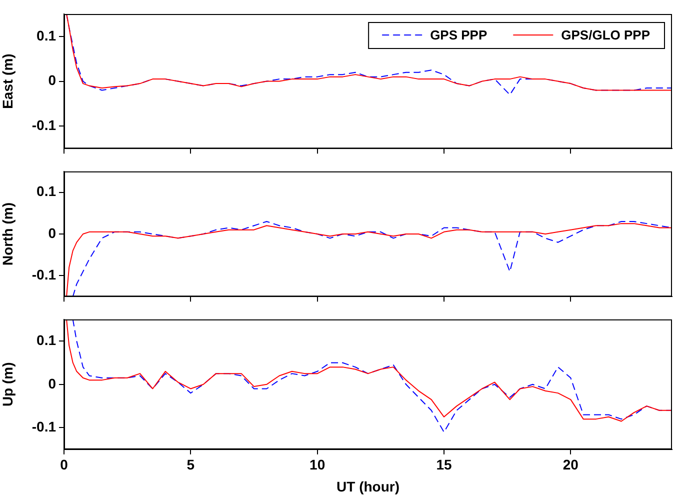 The height and width of the screenshot is (496, 677). I want to click on legend-label: GPS PPP, so click(459, 35).